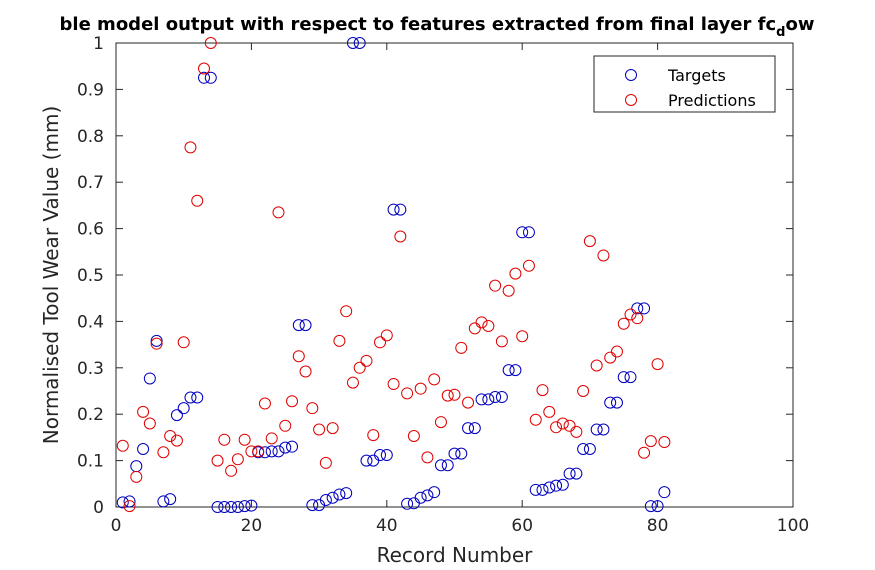  Describe the element at coordinates (51, 275) in the screenshot. I see `y-axis-label: Normalised Tool Wear Value (mm)` at that location.